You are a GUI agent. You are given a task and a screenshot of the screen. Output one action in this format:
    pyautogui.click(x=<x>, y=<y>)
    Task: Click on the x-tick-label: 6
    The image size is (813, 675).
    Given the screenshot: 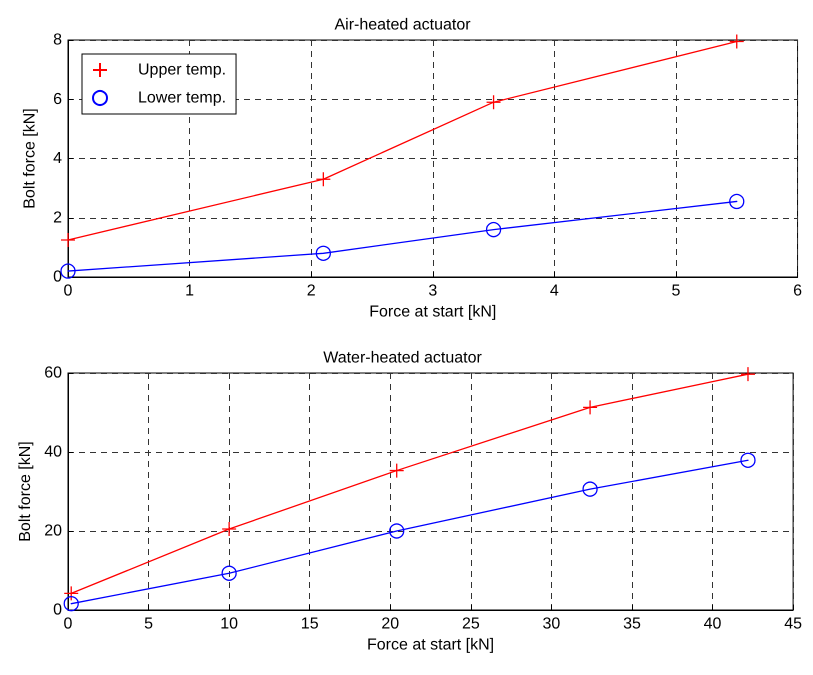 What is the action you would take?
    pyautogui.click(x=797, y=291)
    